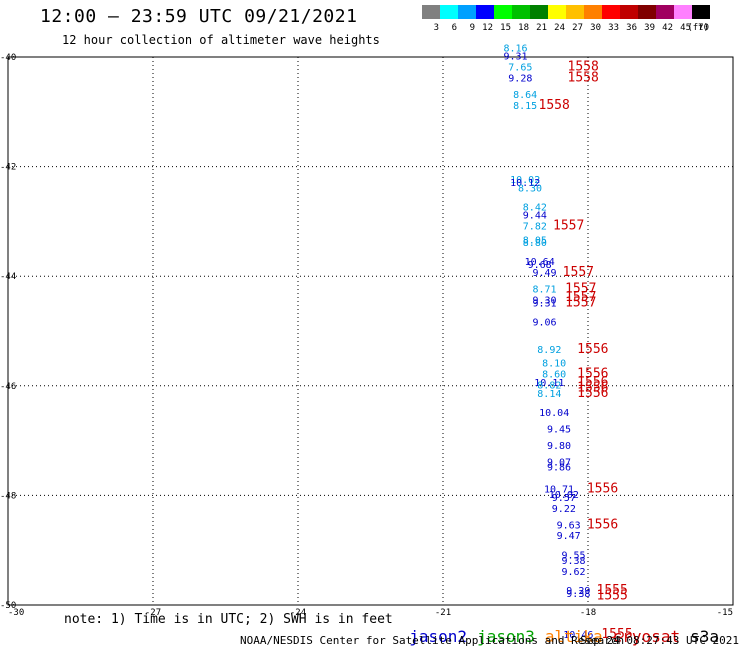 The height and width of the screenshot is (650, 740). Describe the element at coordinates (298, 613) in the screenshot. I see `x-tick-label: -24` at that location.